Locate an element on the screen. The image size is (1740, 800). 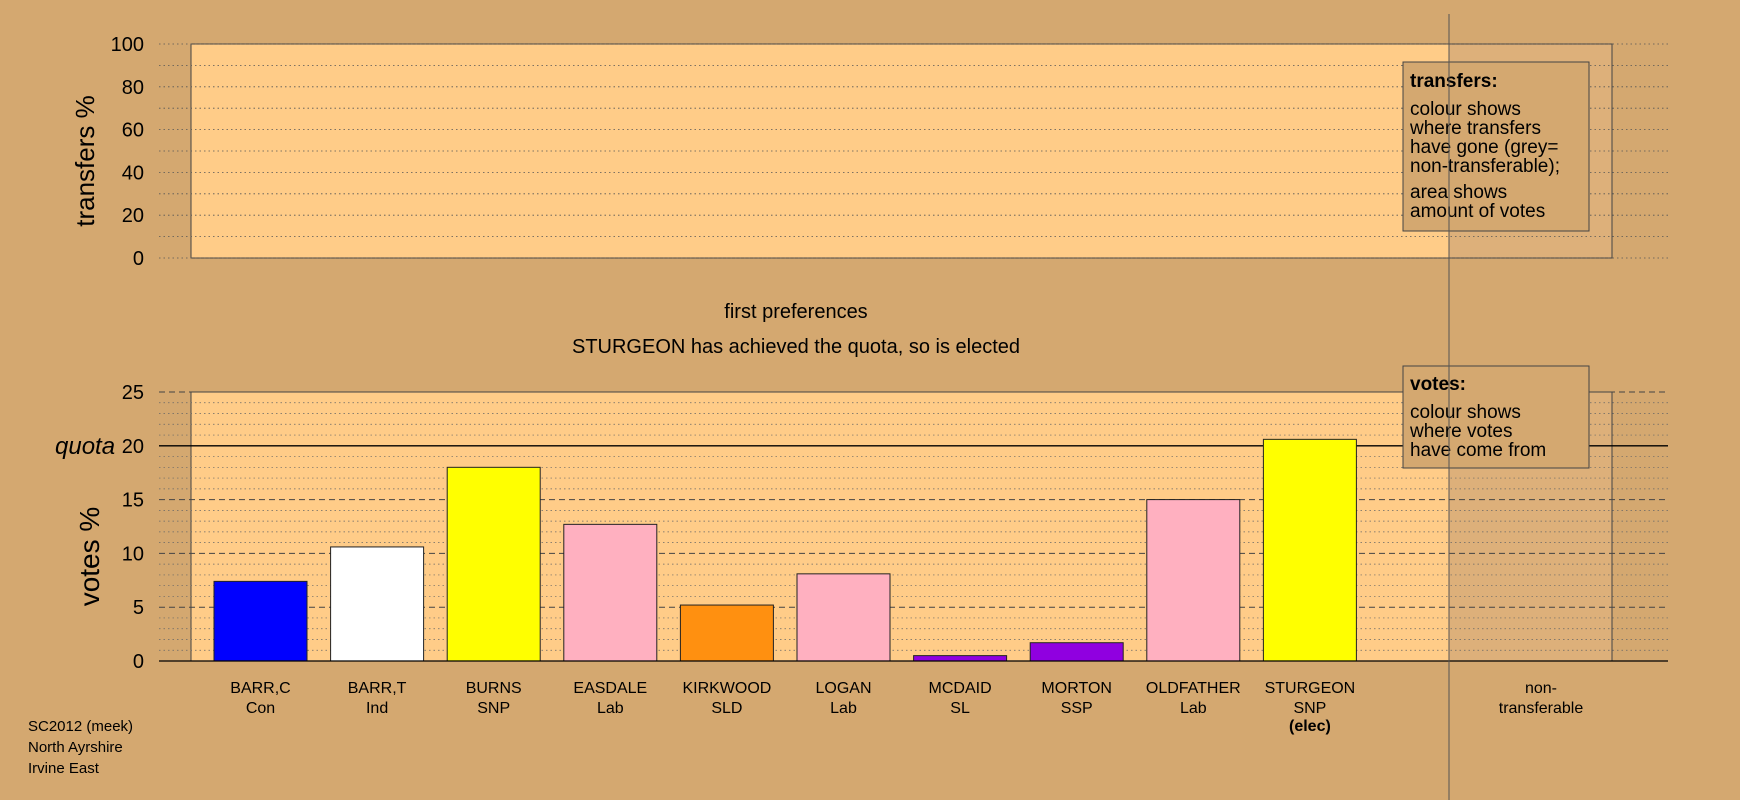
candidate-status: (elec) is located at coordinates (1310, 726).